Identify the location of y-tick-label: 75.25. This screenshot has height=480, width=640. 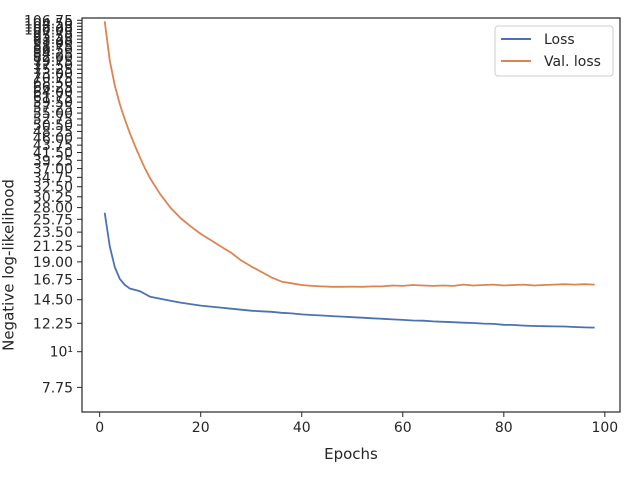
(53, 70).